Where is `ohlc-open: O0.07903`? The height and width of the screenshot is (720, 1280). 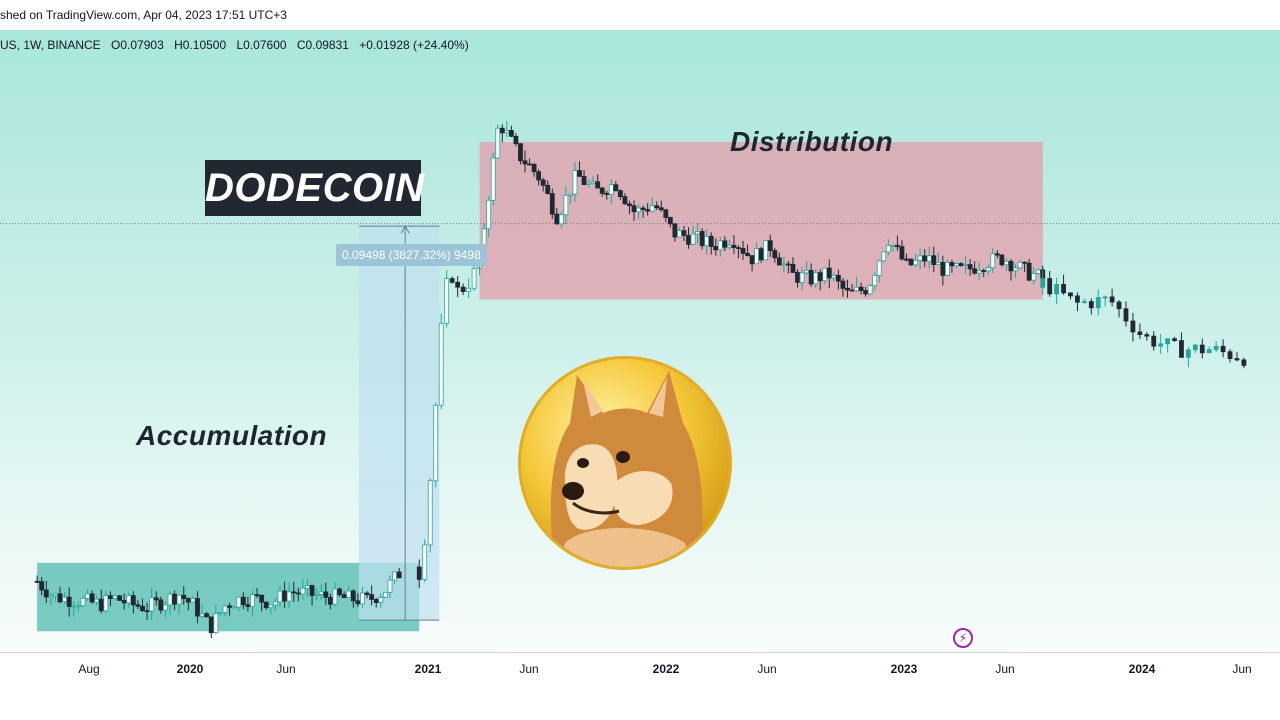
ohlc-open: O0.07903 is located at coordinates (137, 45).